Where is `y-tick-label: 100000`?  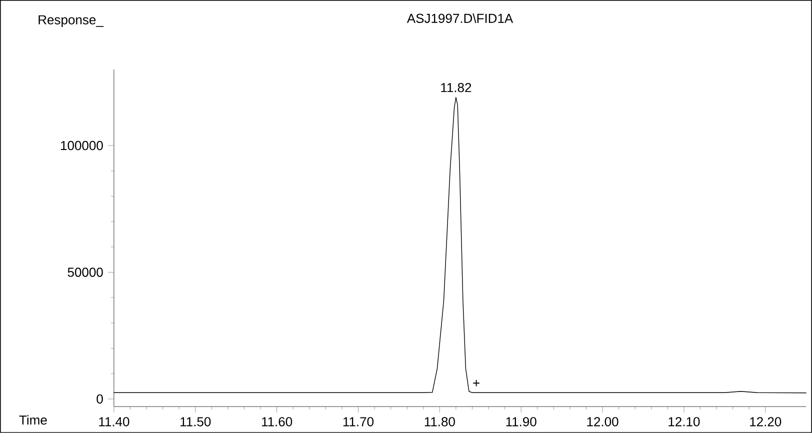 y-tick-label: 100000 is located at coordinates (82, 145).